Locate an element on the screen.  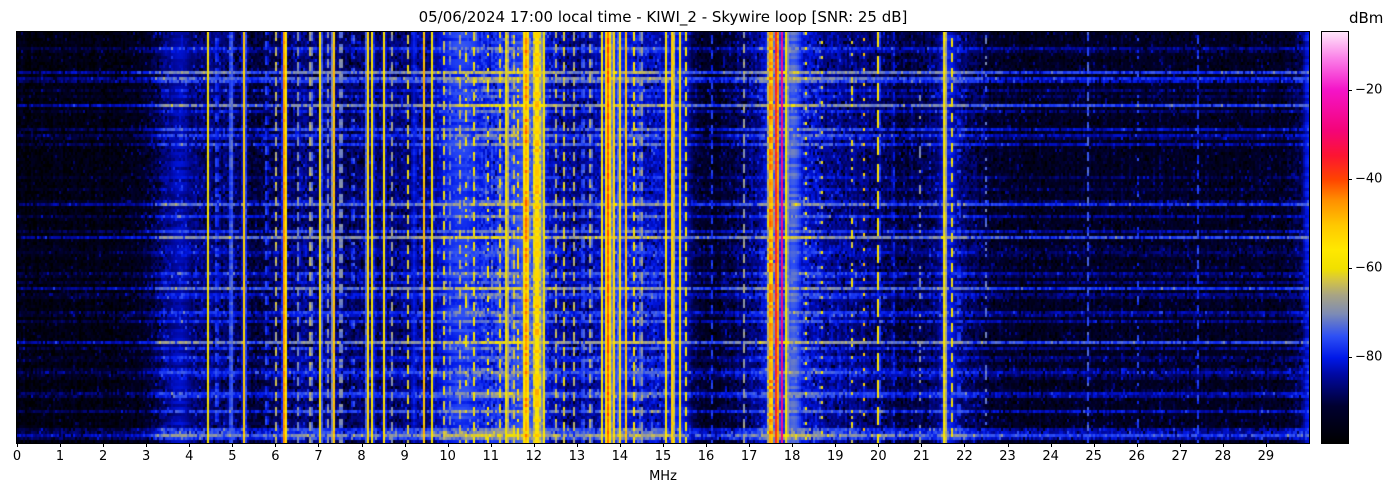
x-tick-label: 16 is located at coordinates (706, 456).